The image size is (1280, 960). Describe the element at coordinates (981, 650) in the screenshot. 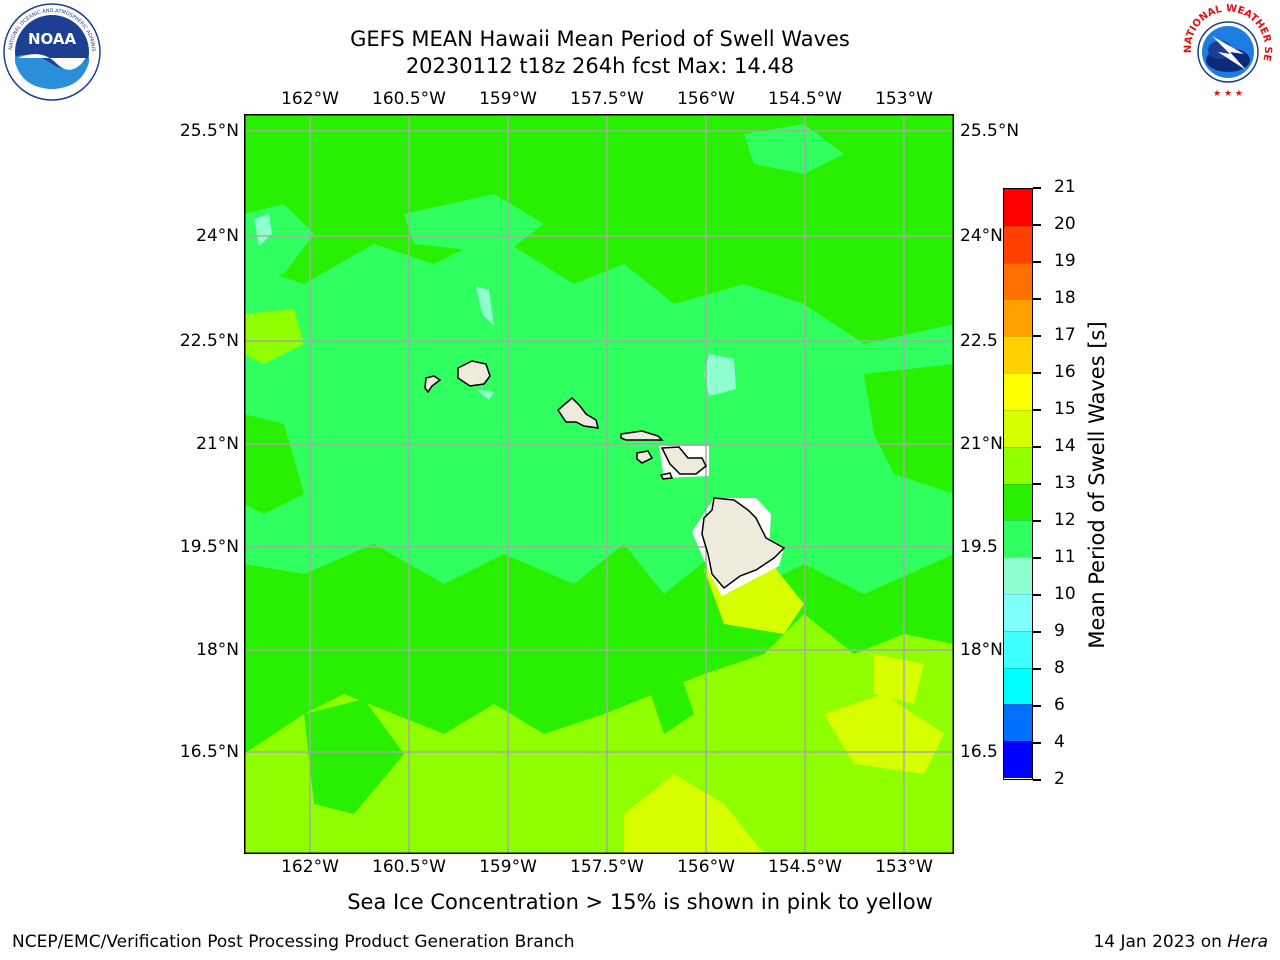

I see `lat-tick-right: 18°N` at that location.